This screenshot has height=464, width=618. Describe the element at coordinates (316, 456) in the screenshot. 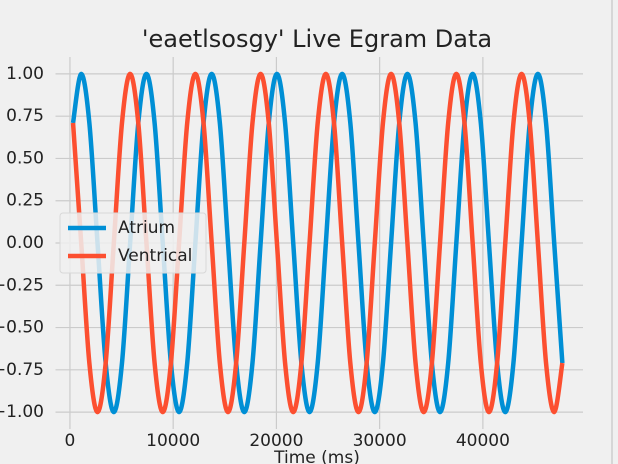

I see `x-axis-label: Time (ms)` at that location.